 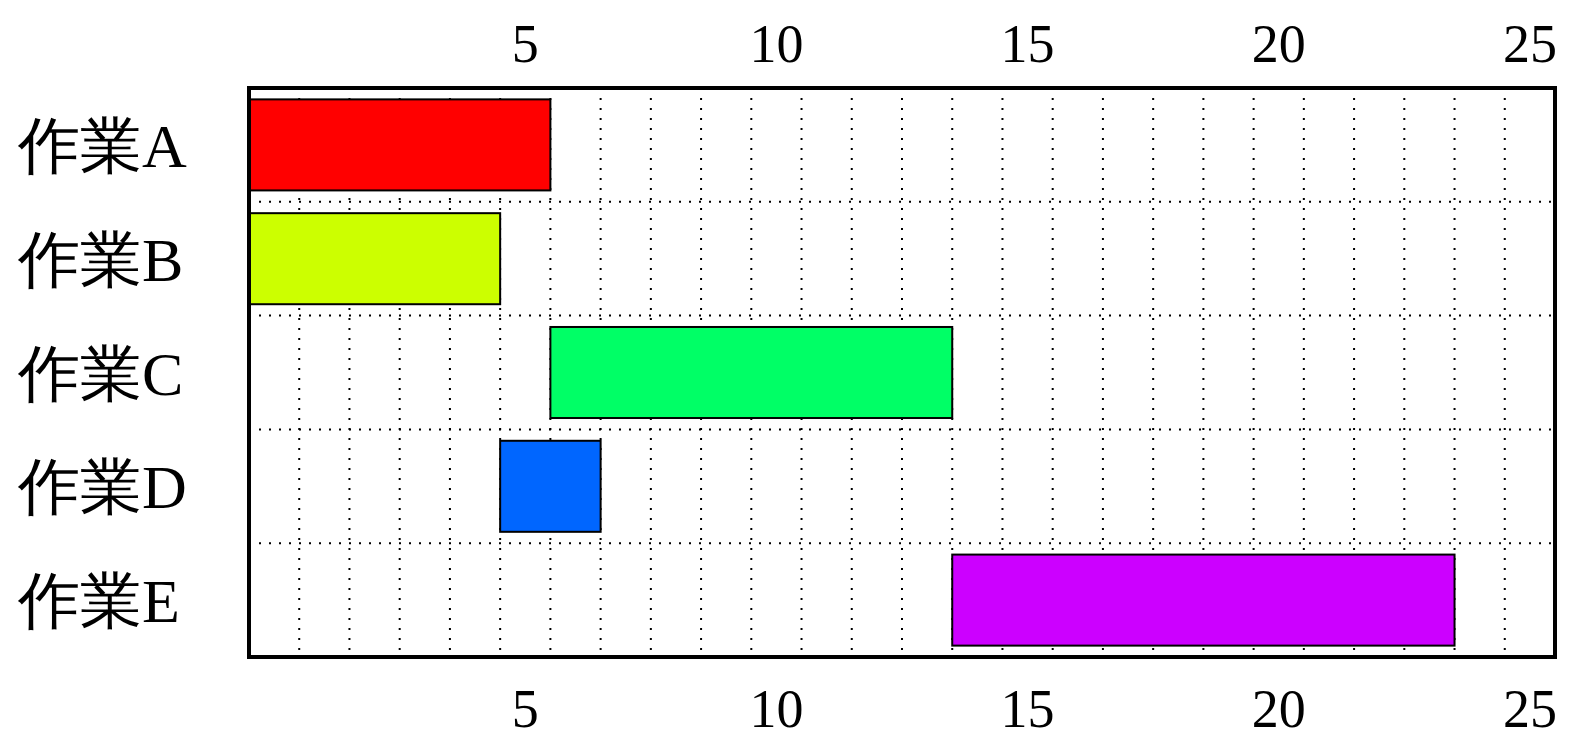 I want to click on y-tick-label: 作業C, so click(x=100, y=373).